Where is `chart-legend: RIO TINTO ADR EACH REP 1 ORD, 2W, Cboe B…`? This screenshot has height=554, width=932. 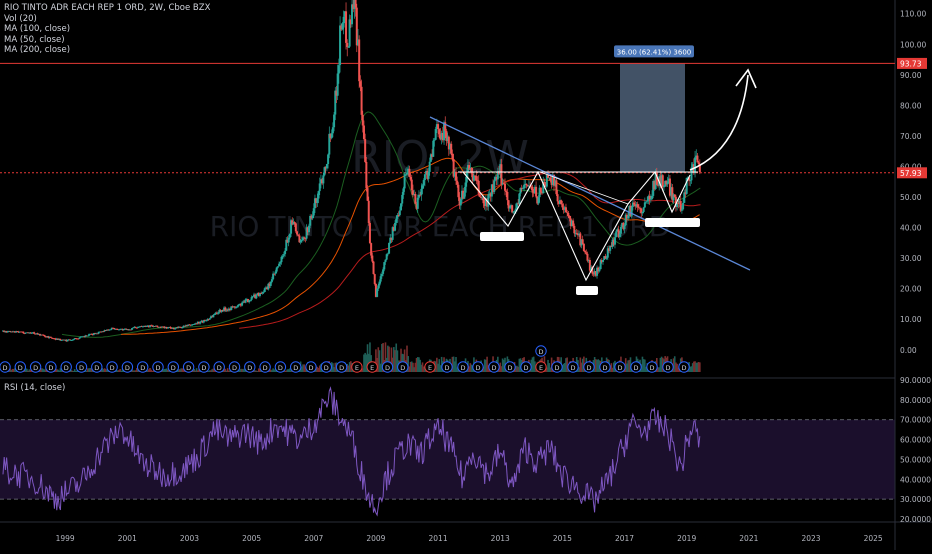 chart-legend: RIO TINTO ADR EACH REP 1 ORD, 2W, Cboe B… is located at coordinates (107, 29).